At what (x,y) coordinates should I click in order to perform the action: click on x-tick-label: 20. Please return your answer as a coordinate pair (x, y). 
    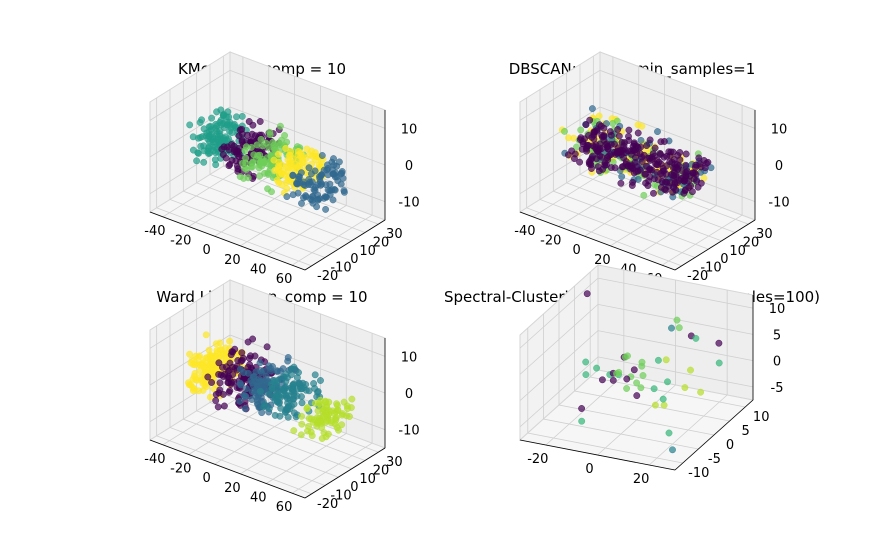
    Looking at the image, I should click on (232, 260).